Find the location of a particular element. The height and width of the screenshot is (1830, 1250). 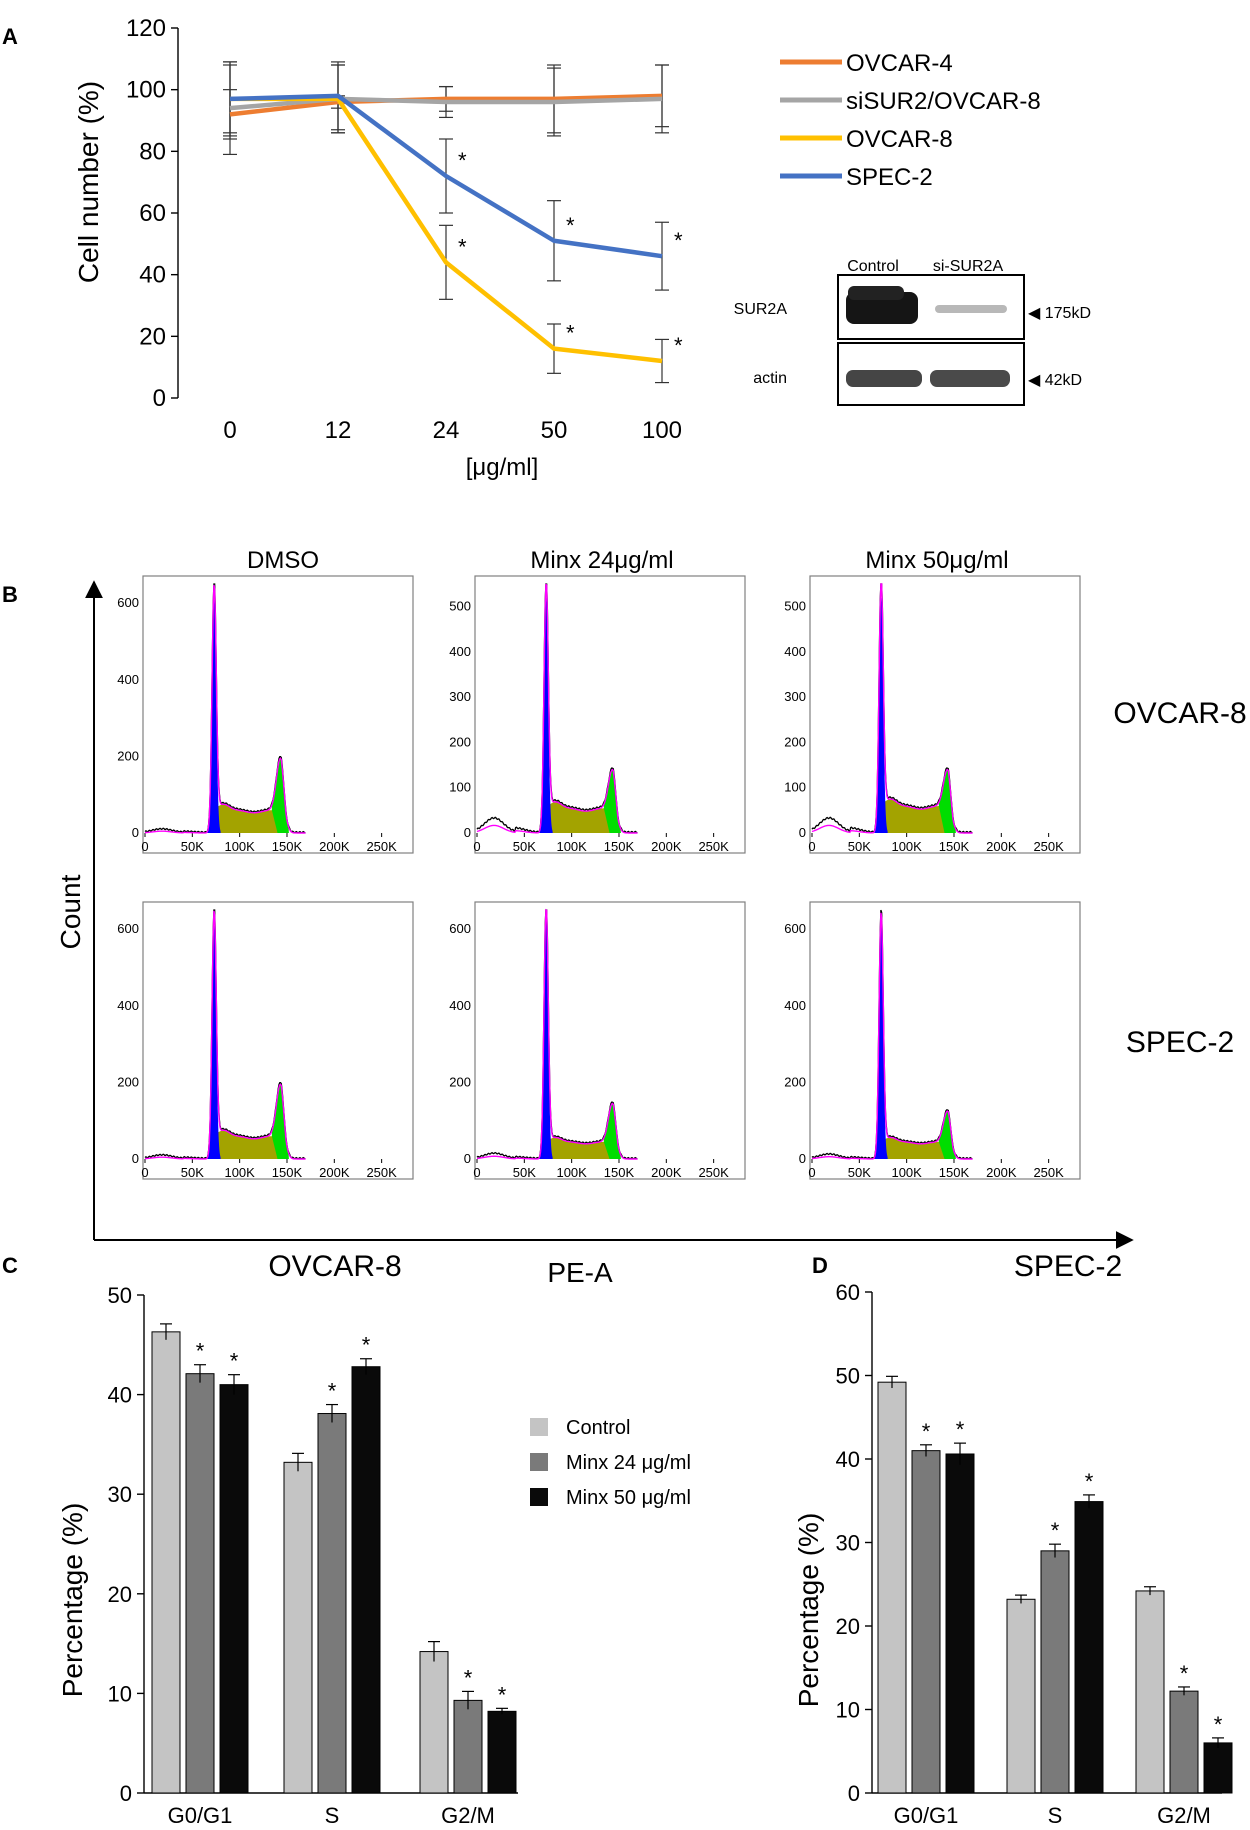

significance-star-spec-2-s-minx-24-g-ml: * is located at coordinates (1055, 1530).